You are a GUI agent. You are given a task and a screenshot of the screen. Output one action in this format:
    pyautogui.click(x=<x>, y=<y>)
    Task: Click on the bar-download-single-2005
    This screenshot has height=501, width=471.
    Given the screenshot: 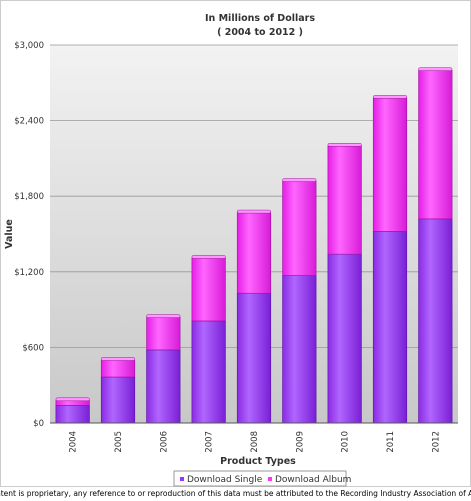 What is the action you would take?
    pyautogui.click(x=118, y=400)
    